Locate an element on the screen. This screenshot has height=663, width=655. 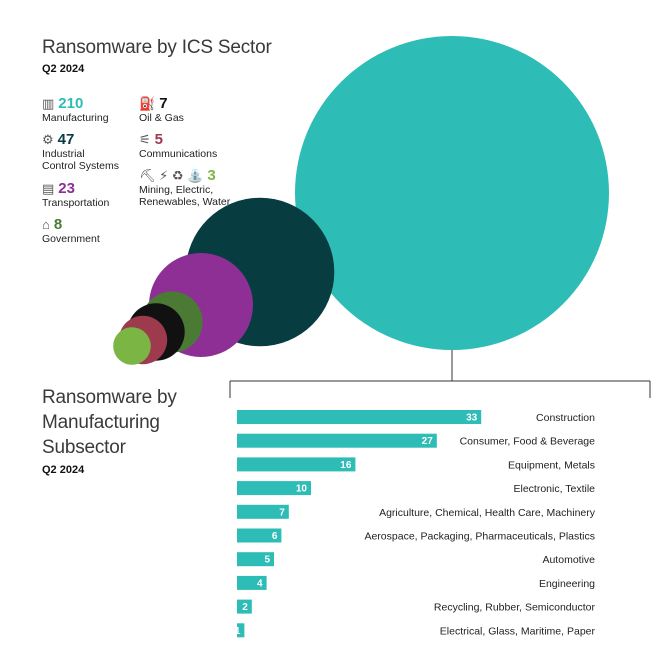
legend-label: Transportation is located at coordinates (76, 203).